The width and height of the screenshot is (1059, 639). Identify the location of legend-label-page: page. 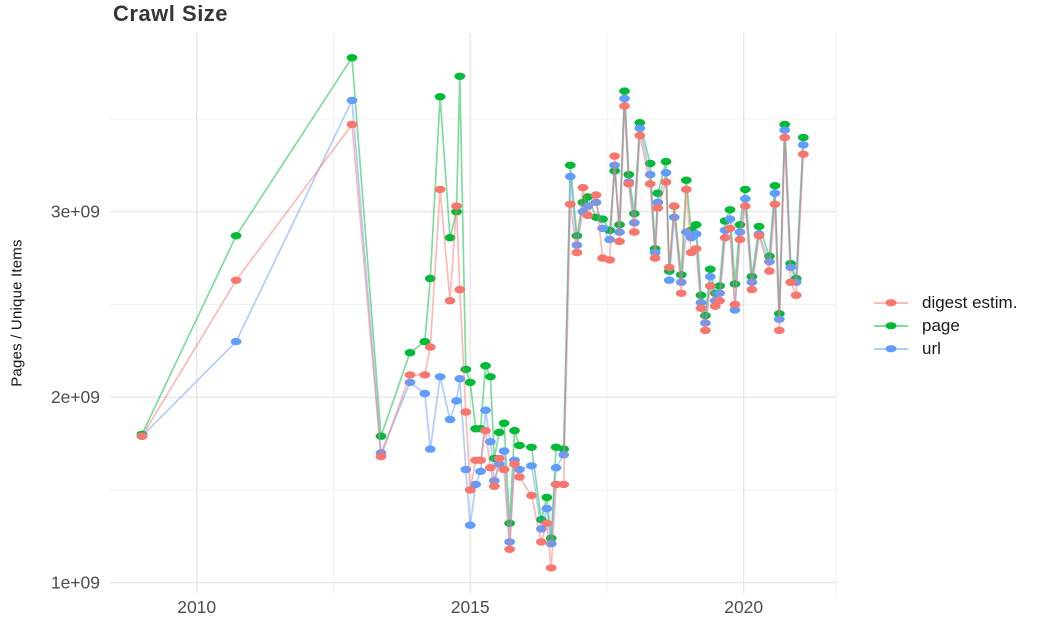
(941, 325).